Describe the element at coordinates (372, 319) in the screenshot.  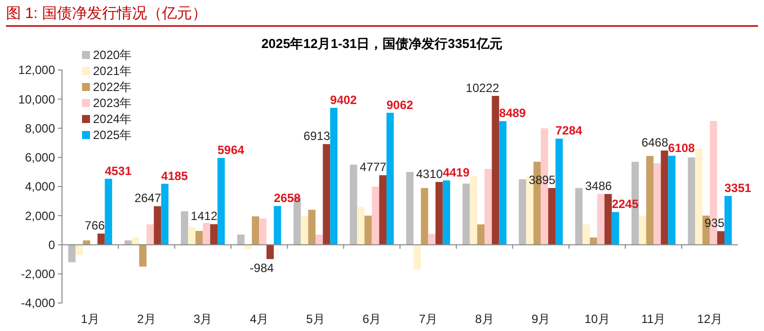
I see `x-tick-label: 6月` at that location.